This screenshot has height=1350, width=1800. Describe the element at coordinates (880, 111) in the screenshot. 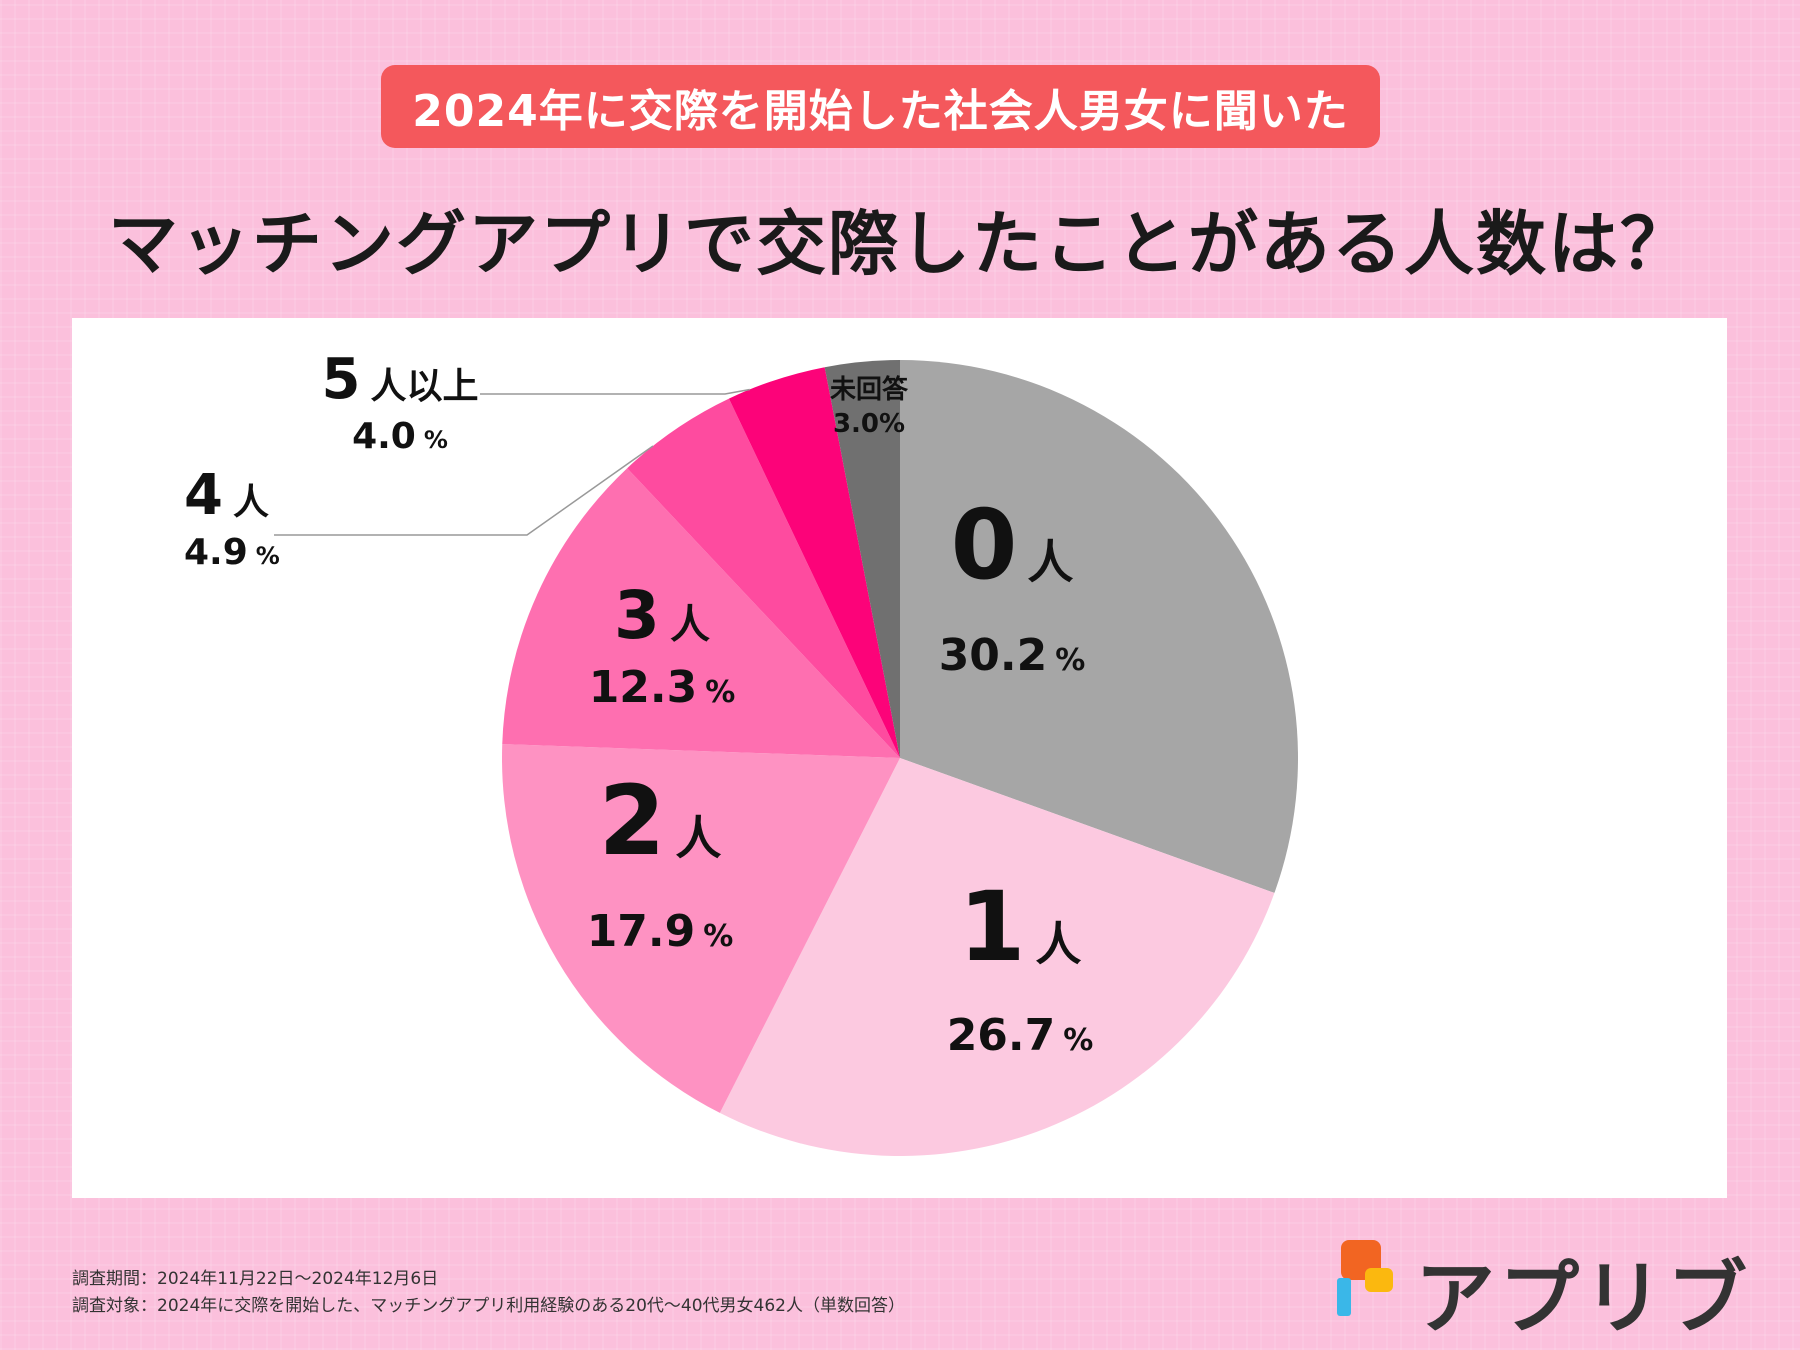

I see `subtitle-text: 2024年に交際を開始した社会人男女に聞いた` at that location.